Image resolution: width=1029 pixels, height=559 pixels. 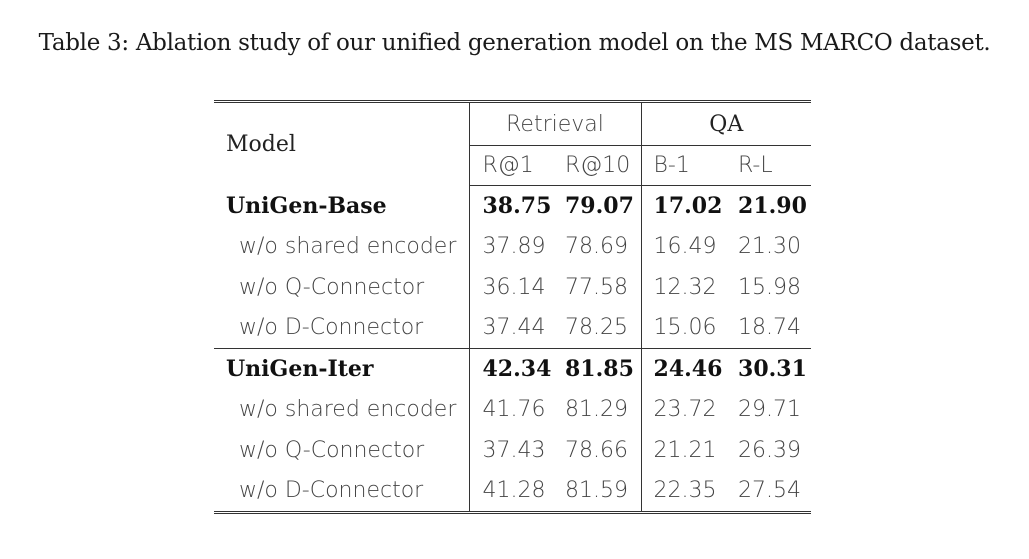 I want to click on r1-value: 37.89, so click(x=511, y=246).